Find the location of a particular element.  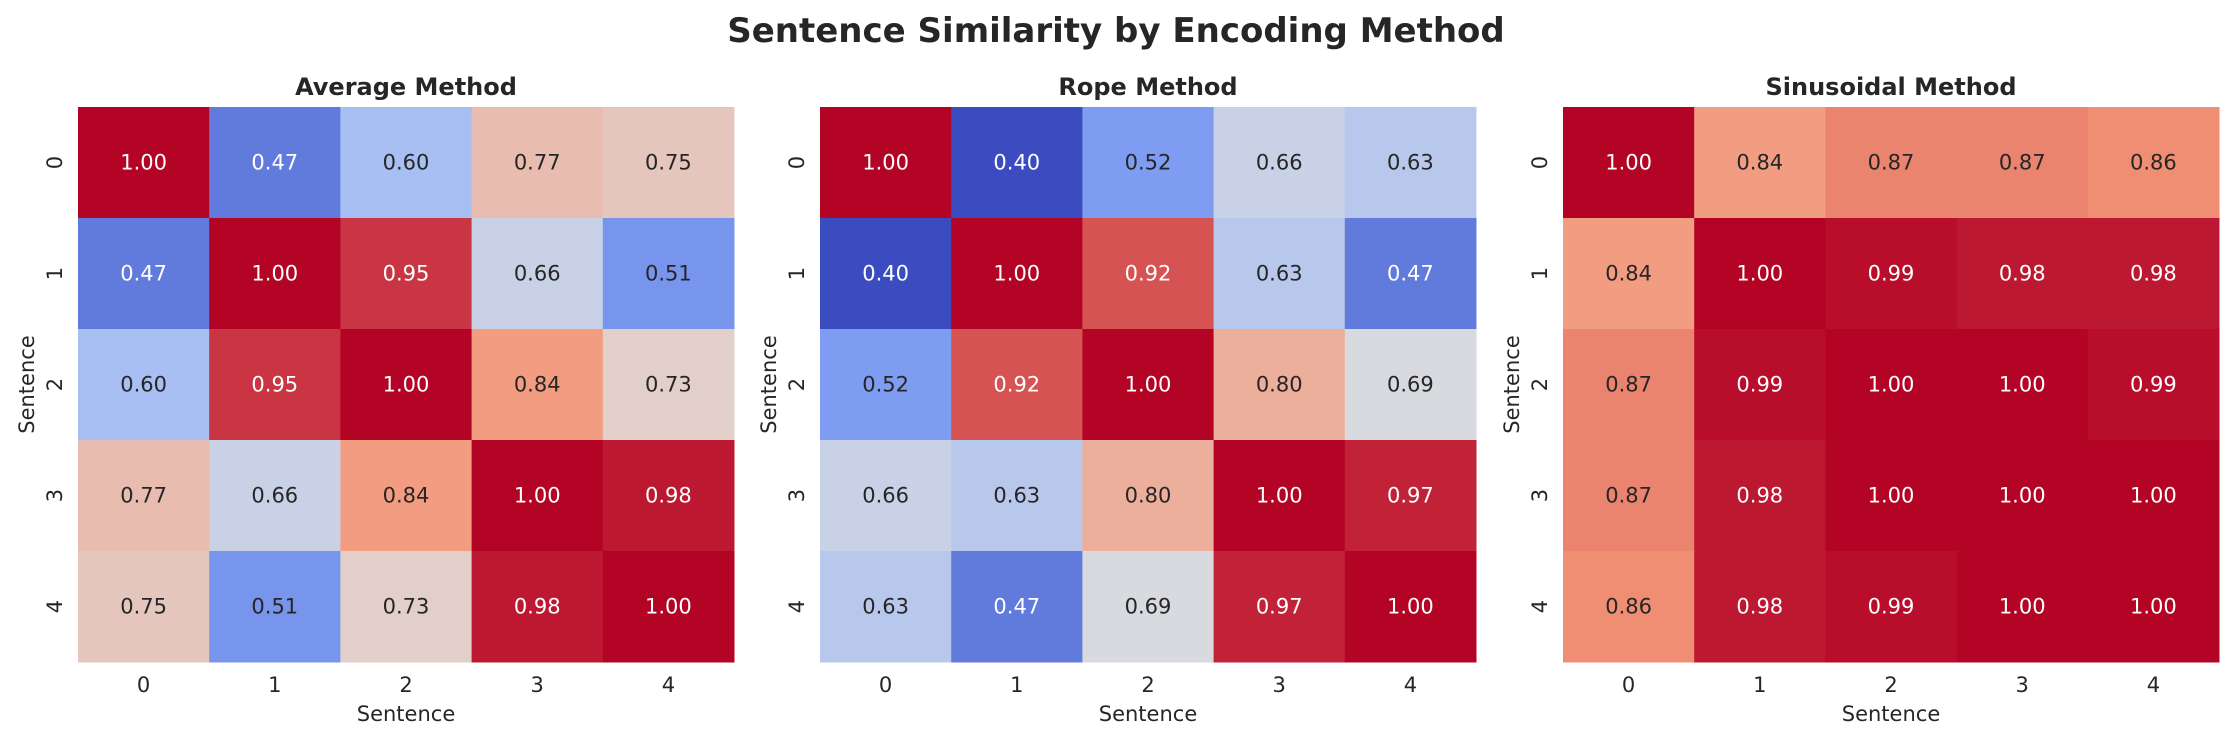

panel-title: Average Method is located at coordinates (406, 87).